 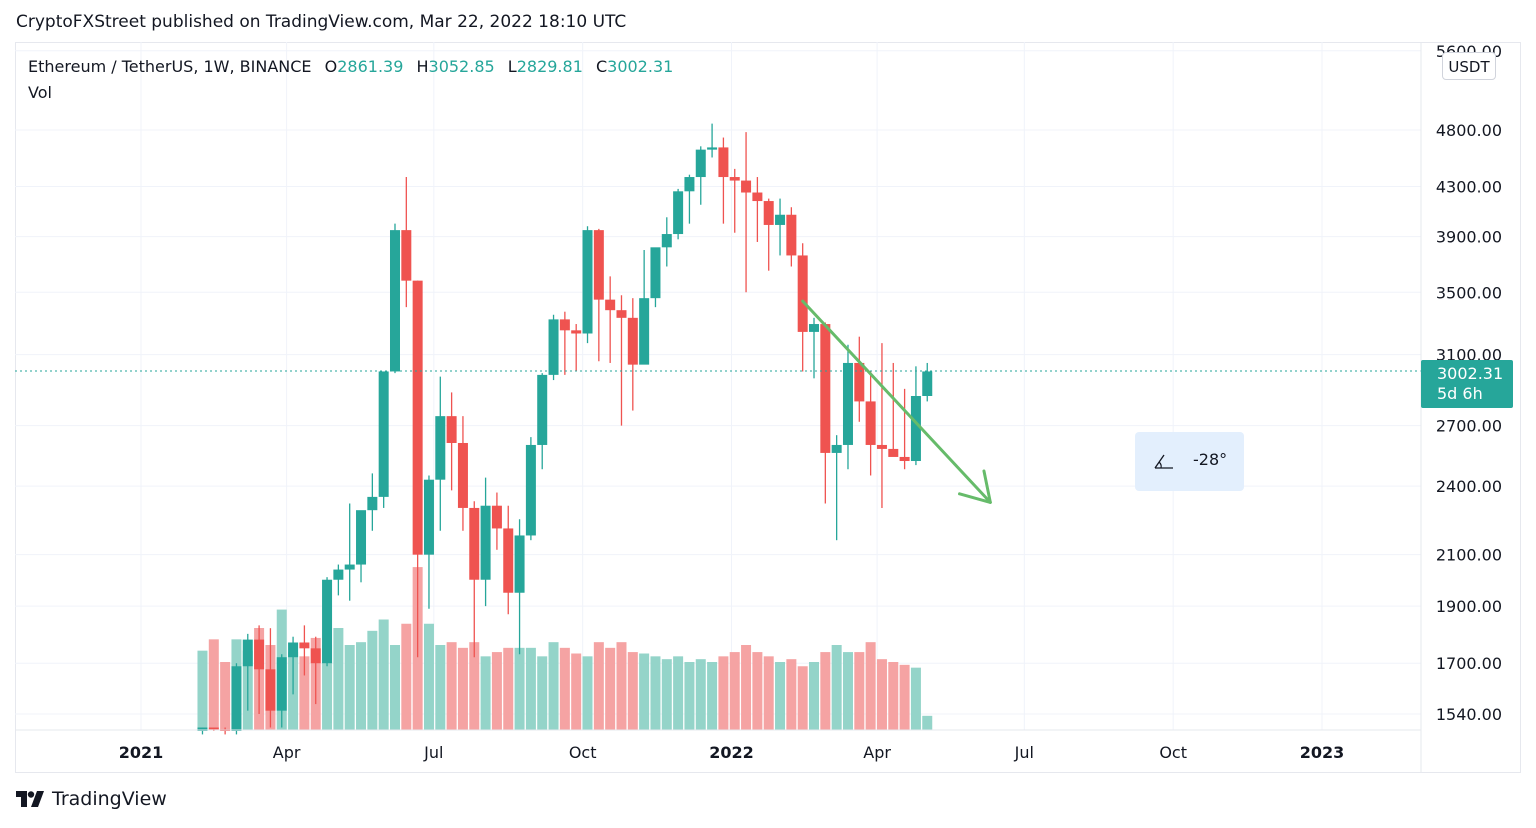 I want to click on volume-legend: Vol, so click(x=40, y=92).